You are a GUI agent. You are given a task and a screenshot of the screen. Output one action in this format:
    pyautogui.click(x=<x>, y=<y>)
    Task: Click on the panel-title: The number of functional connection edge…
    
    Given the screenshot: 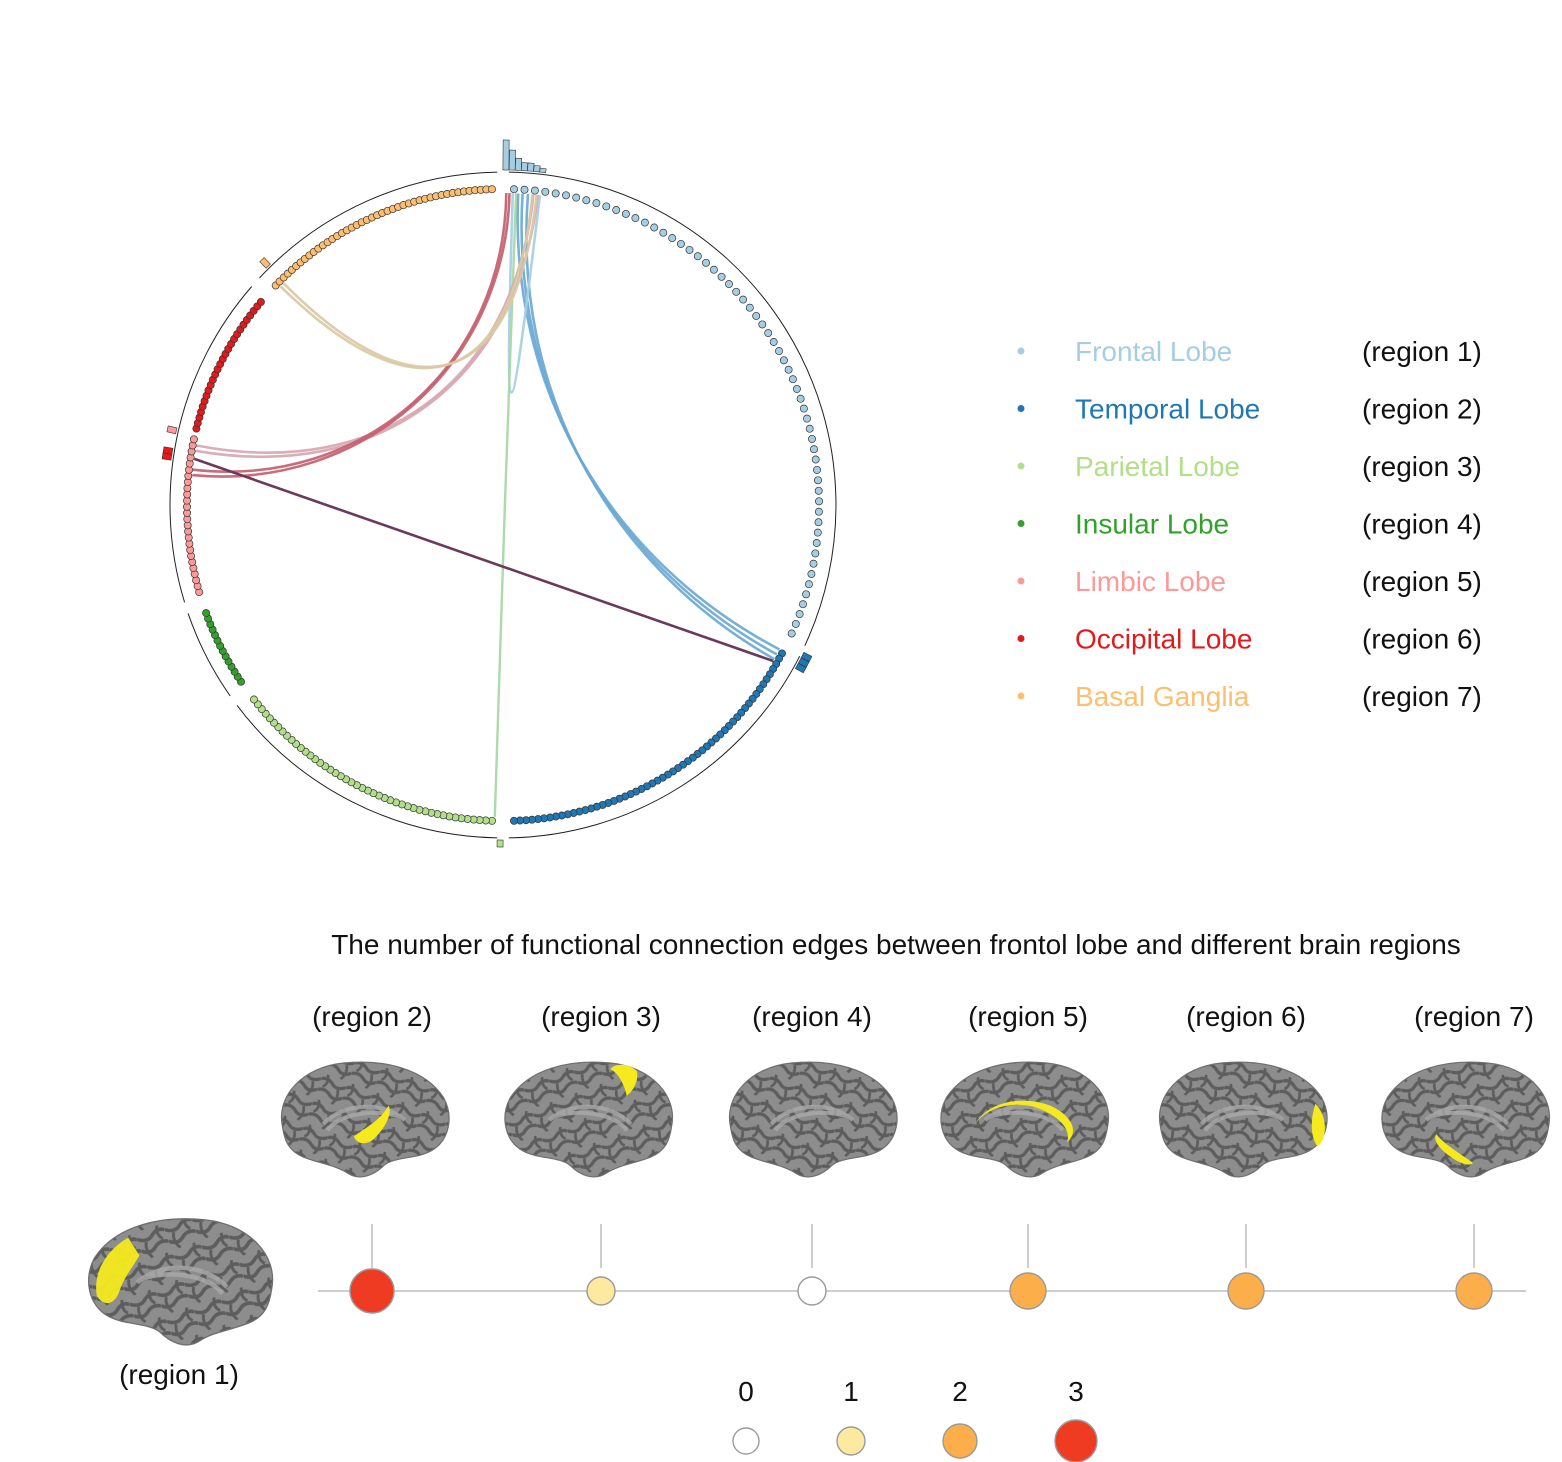 What is the action you would take?
    pyautogui.click(x=896, y=944)
    